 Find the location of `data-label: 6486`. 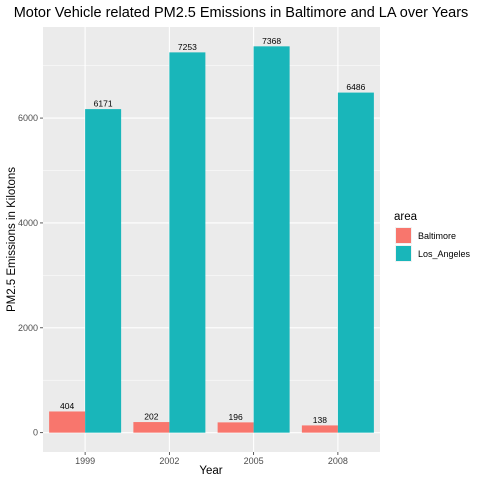

data-label: 6486 is located at coordinates (355, 87).